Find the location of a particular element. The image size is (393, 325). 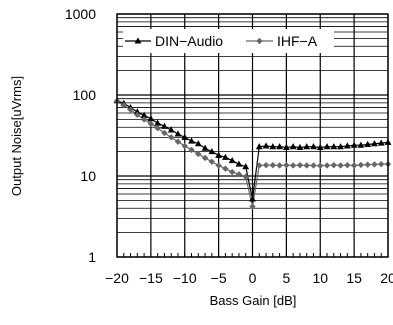

x-tick-label: −10 is located at coordinates (185, 278).